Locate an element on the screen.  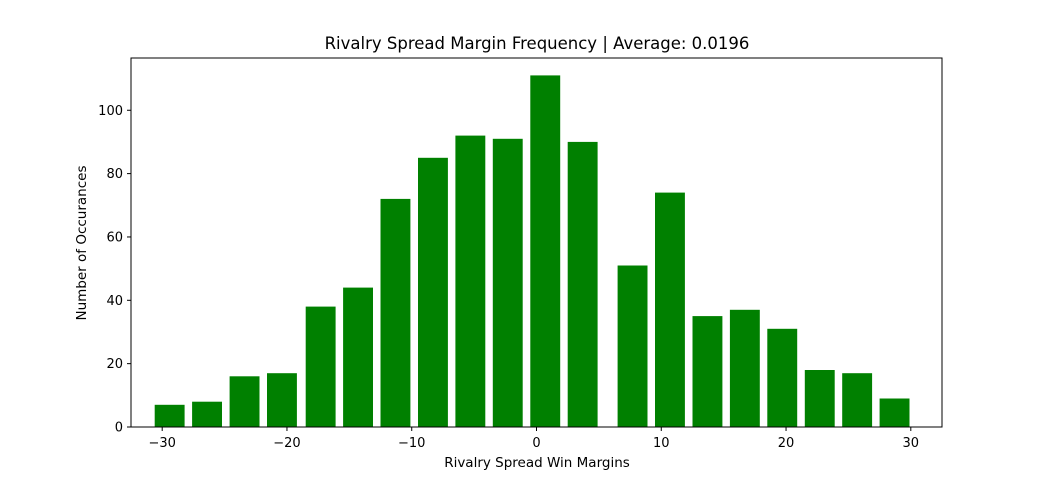
x-axis-label: Rivalry Spread Win Margins is located at coordinates (537, 463).